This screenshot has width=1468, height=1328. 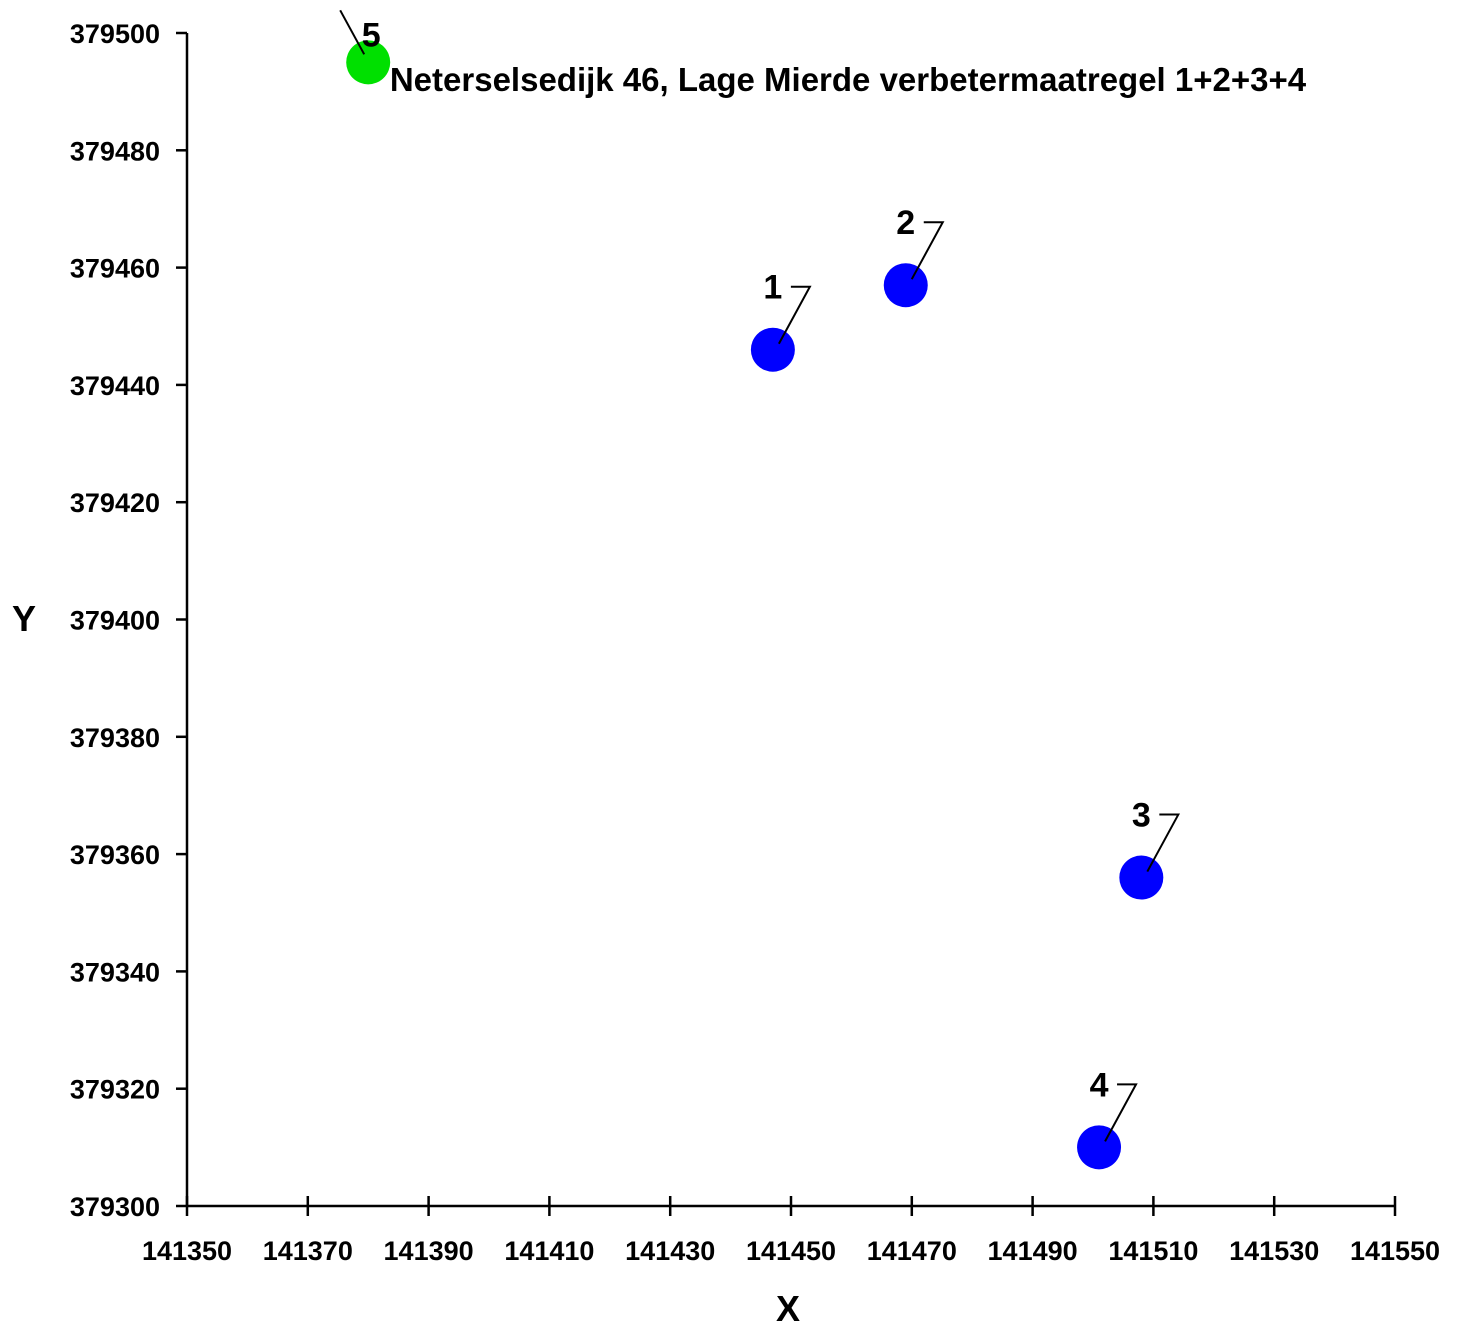 What do you see at coordinates (115, 269) in the screenshot?
I see `y-tick-label: 379460` at bounding box center [115, 269].